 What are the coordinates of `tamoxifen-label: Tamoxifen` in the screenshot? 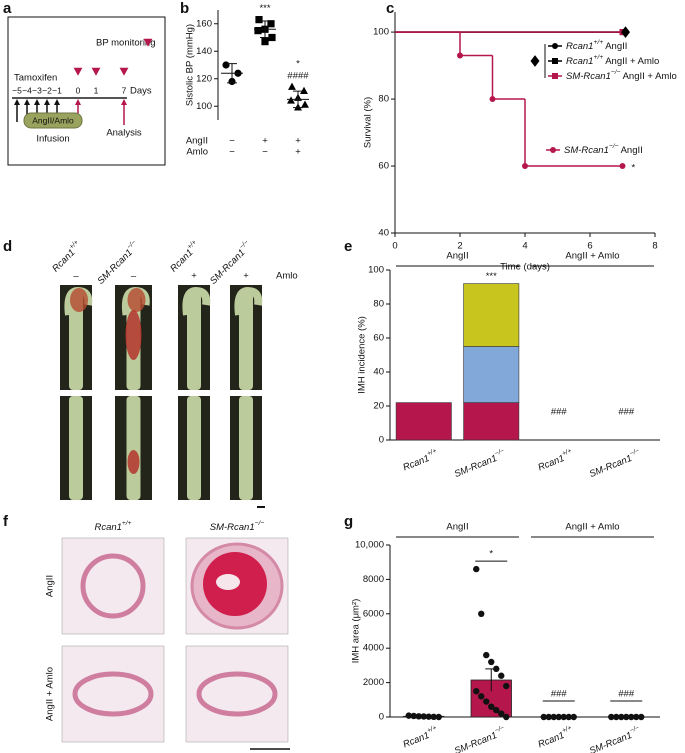 It's located at (35, 78).